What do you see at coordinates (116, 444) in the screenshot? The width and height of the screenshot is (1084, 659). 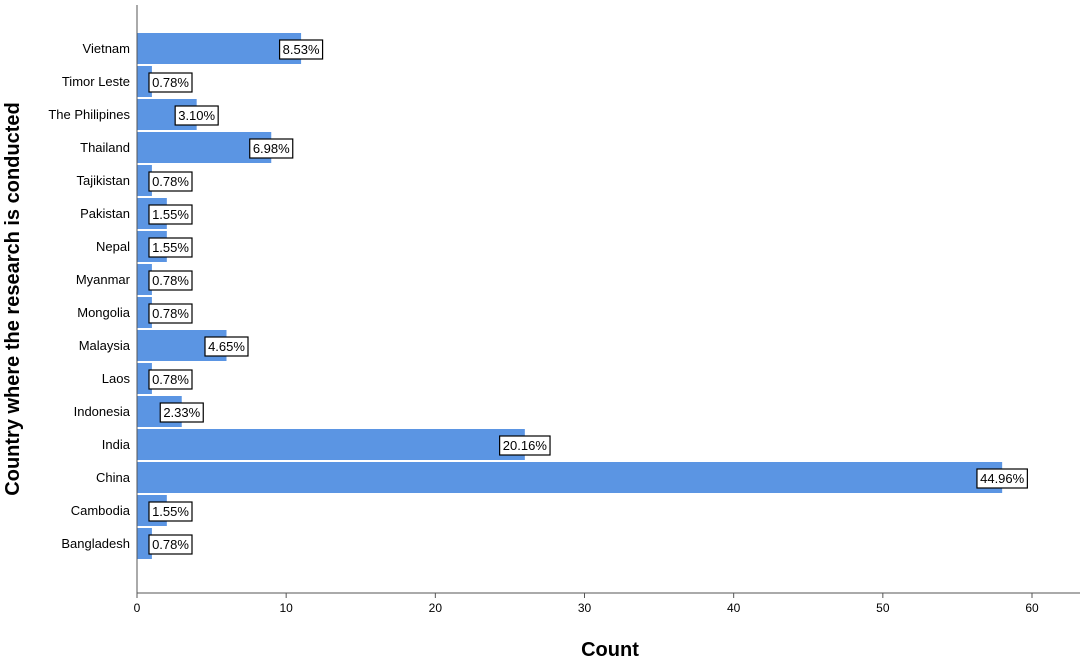 I see `category-label: India` at bounding box center [116, 444].